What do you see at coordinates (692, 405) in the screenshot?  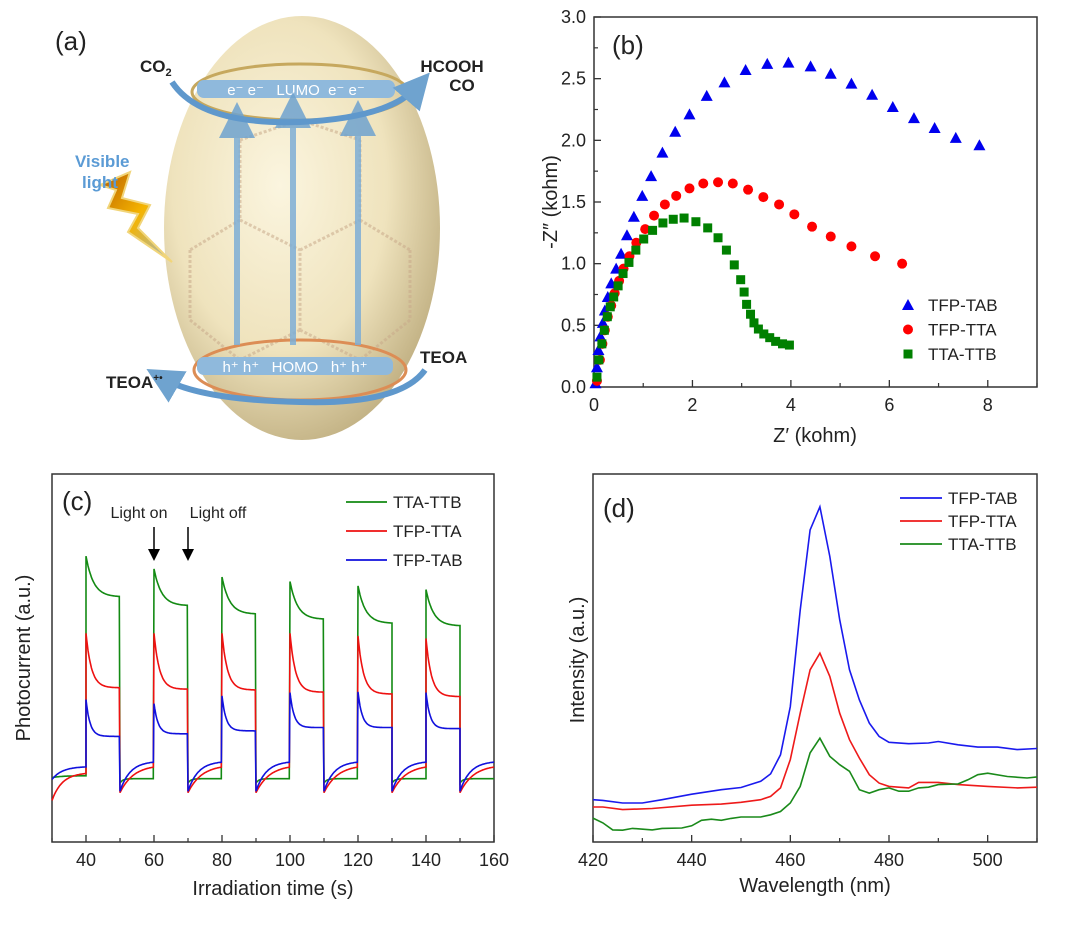 I see `x-tick-label: 2` at bounding box center [692, 405].